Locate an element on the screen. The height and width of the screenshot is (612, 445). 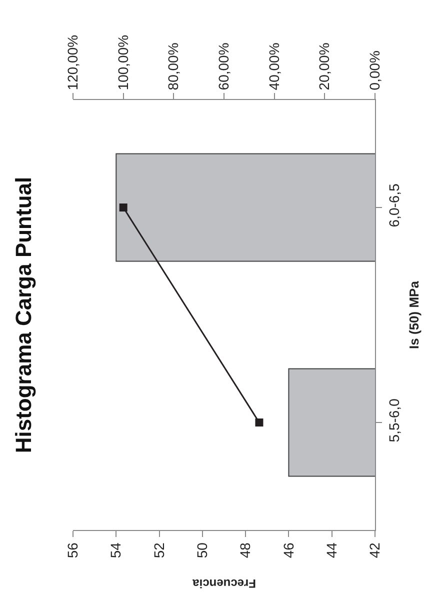
x-tick-label: 56 is located at coordinates (72, 550).